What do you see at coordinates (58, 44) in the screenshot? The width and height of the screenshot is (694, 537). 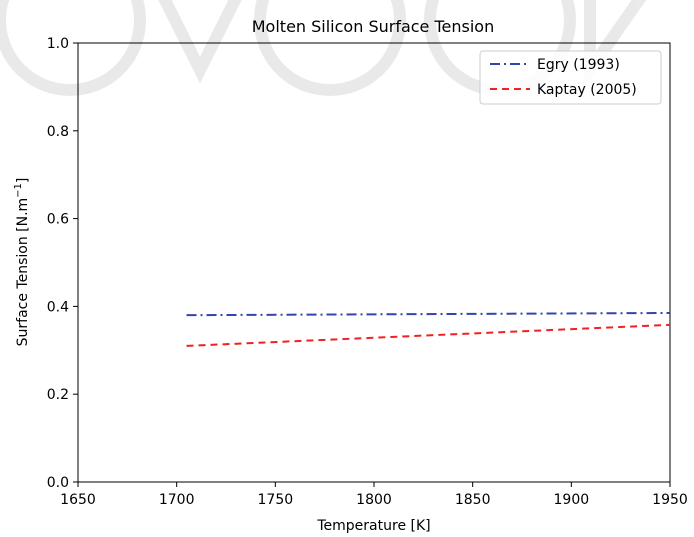 I see `y-tick-label: 1.0` at bounding box center [58, 44].